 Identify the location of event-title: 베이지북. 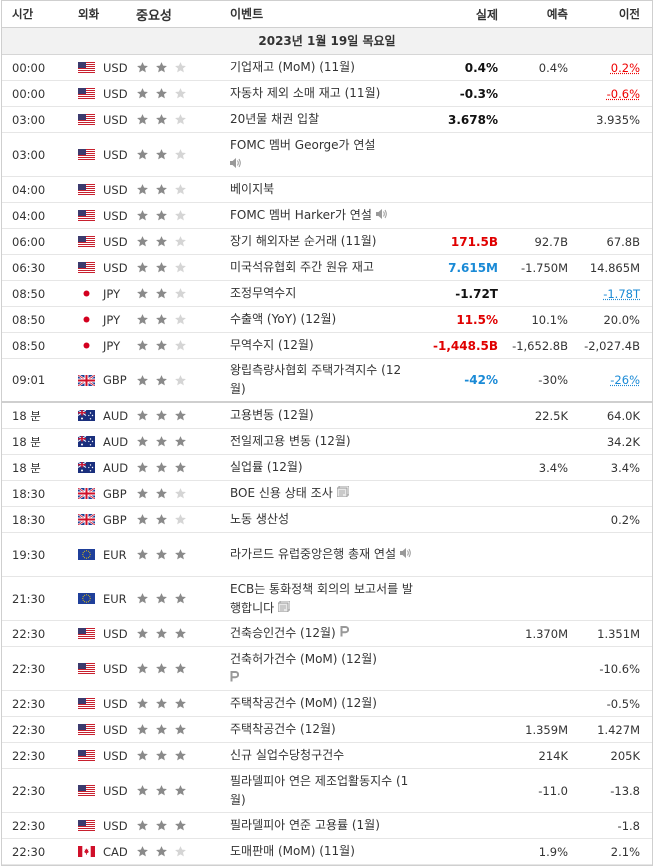
(252, 189).